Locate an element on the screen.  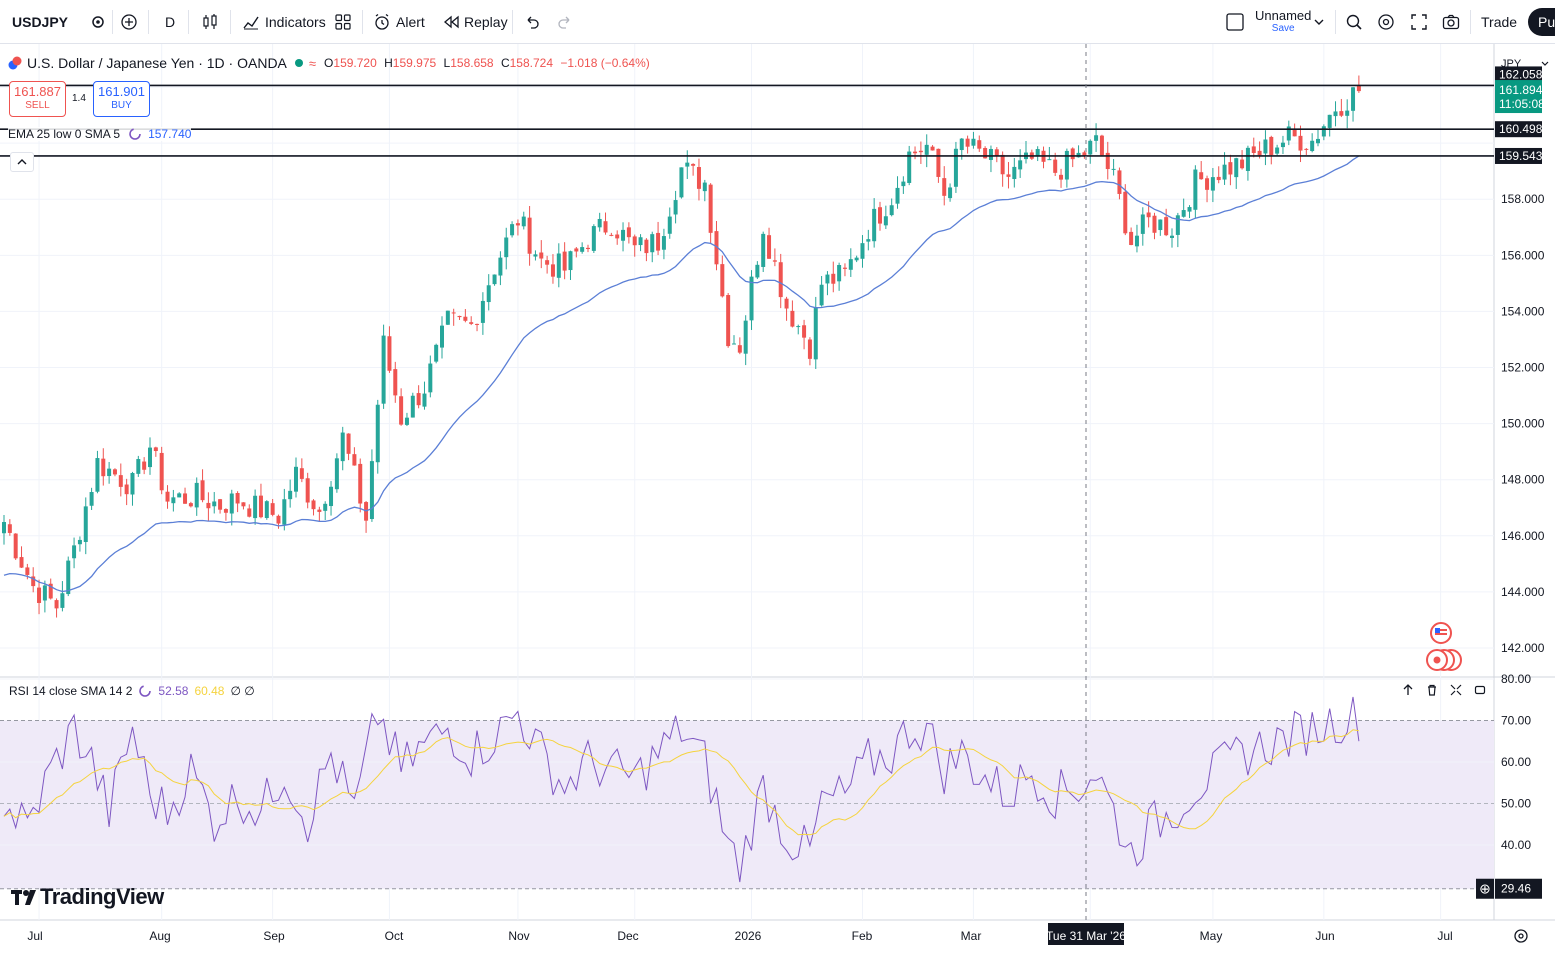
chevron-up-icon is located at coordinates (22, 162).